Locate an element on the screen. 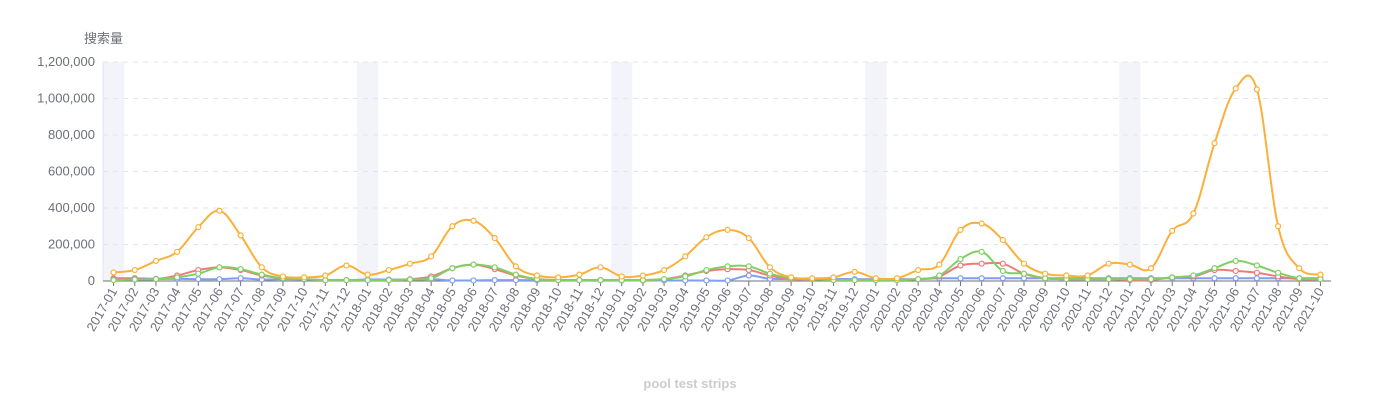  y-tick-label: 600,000 is located at coordinates (71, 171).